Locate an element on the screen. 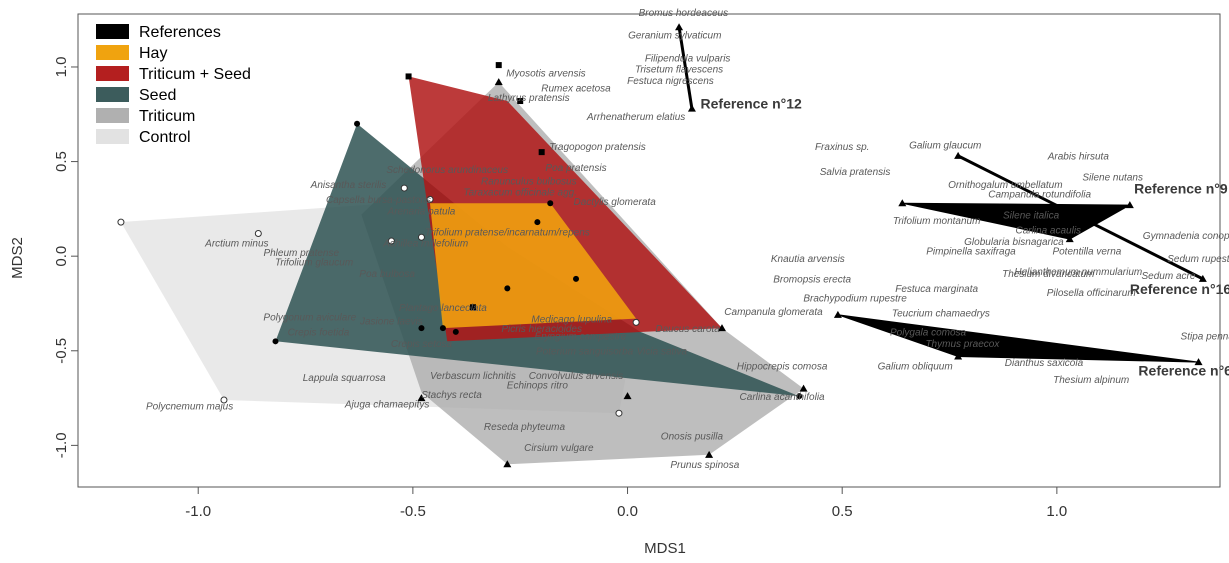  species-label: Bromus hordeaceus is located at coordinates (684, 13).